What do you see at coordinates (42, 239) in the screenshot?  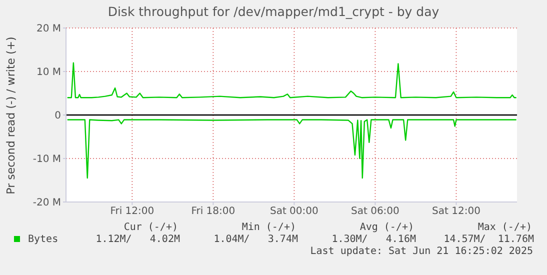 I see `legend-label: Bytes` at bounding box center [42, 239].